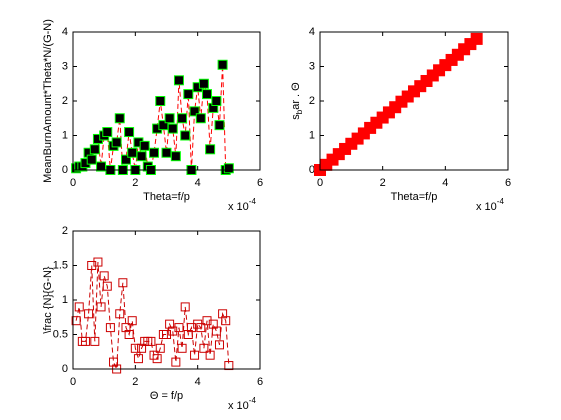 The image size is (561, 420). Describe the element at coordinates (296, 117) in the screenshot. I see `y-label-part: s` at that location.